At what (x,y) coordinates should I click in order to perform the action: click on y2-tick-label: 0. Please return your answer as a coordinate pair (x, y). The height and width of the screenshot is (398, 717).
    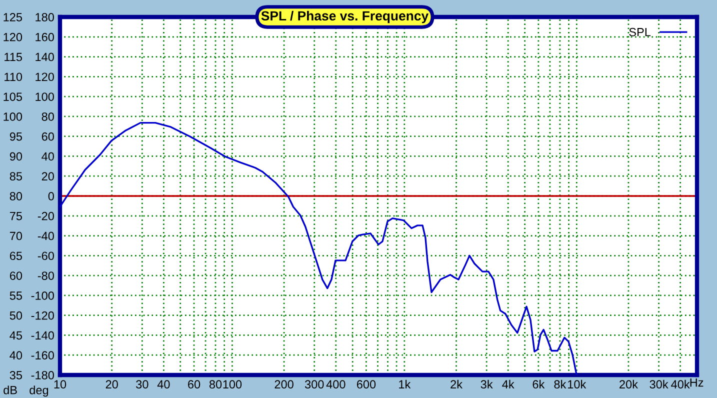
    Looking at the image, I should click on (51, 196).